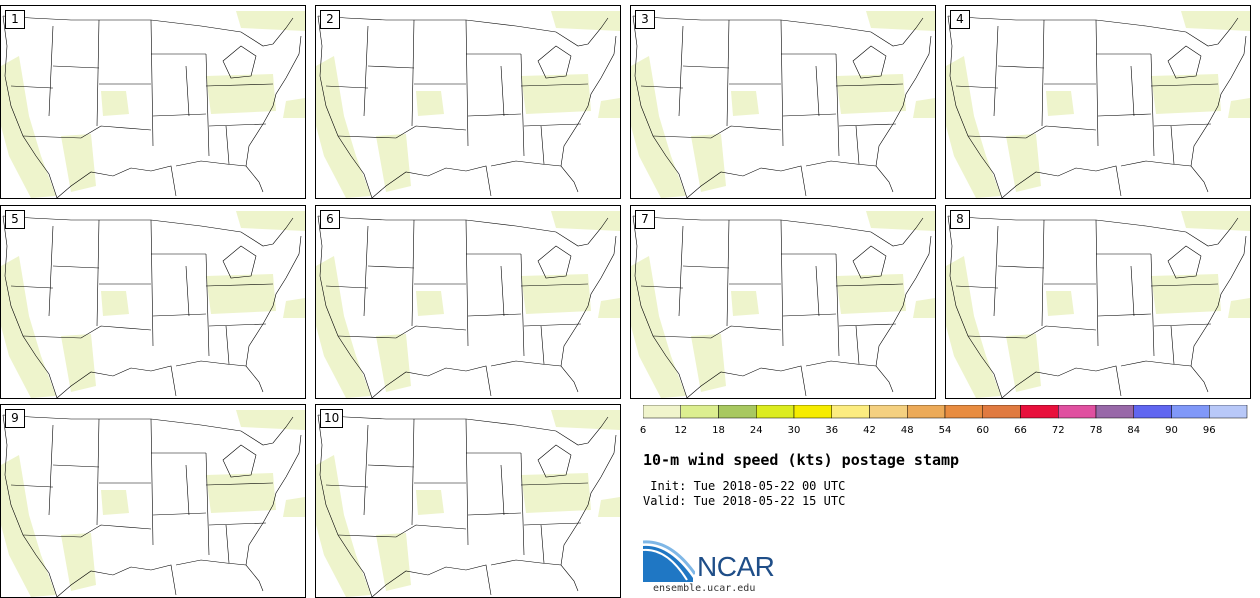 Image resolution: width=1260 pixels, height=598 pixels. What do you see at coordinates (1096, 430) in the screenshot?
I see `colorbar-tick: 78` at bounding box center [1096, 430].